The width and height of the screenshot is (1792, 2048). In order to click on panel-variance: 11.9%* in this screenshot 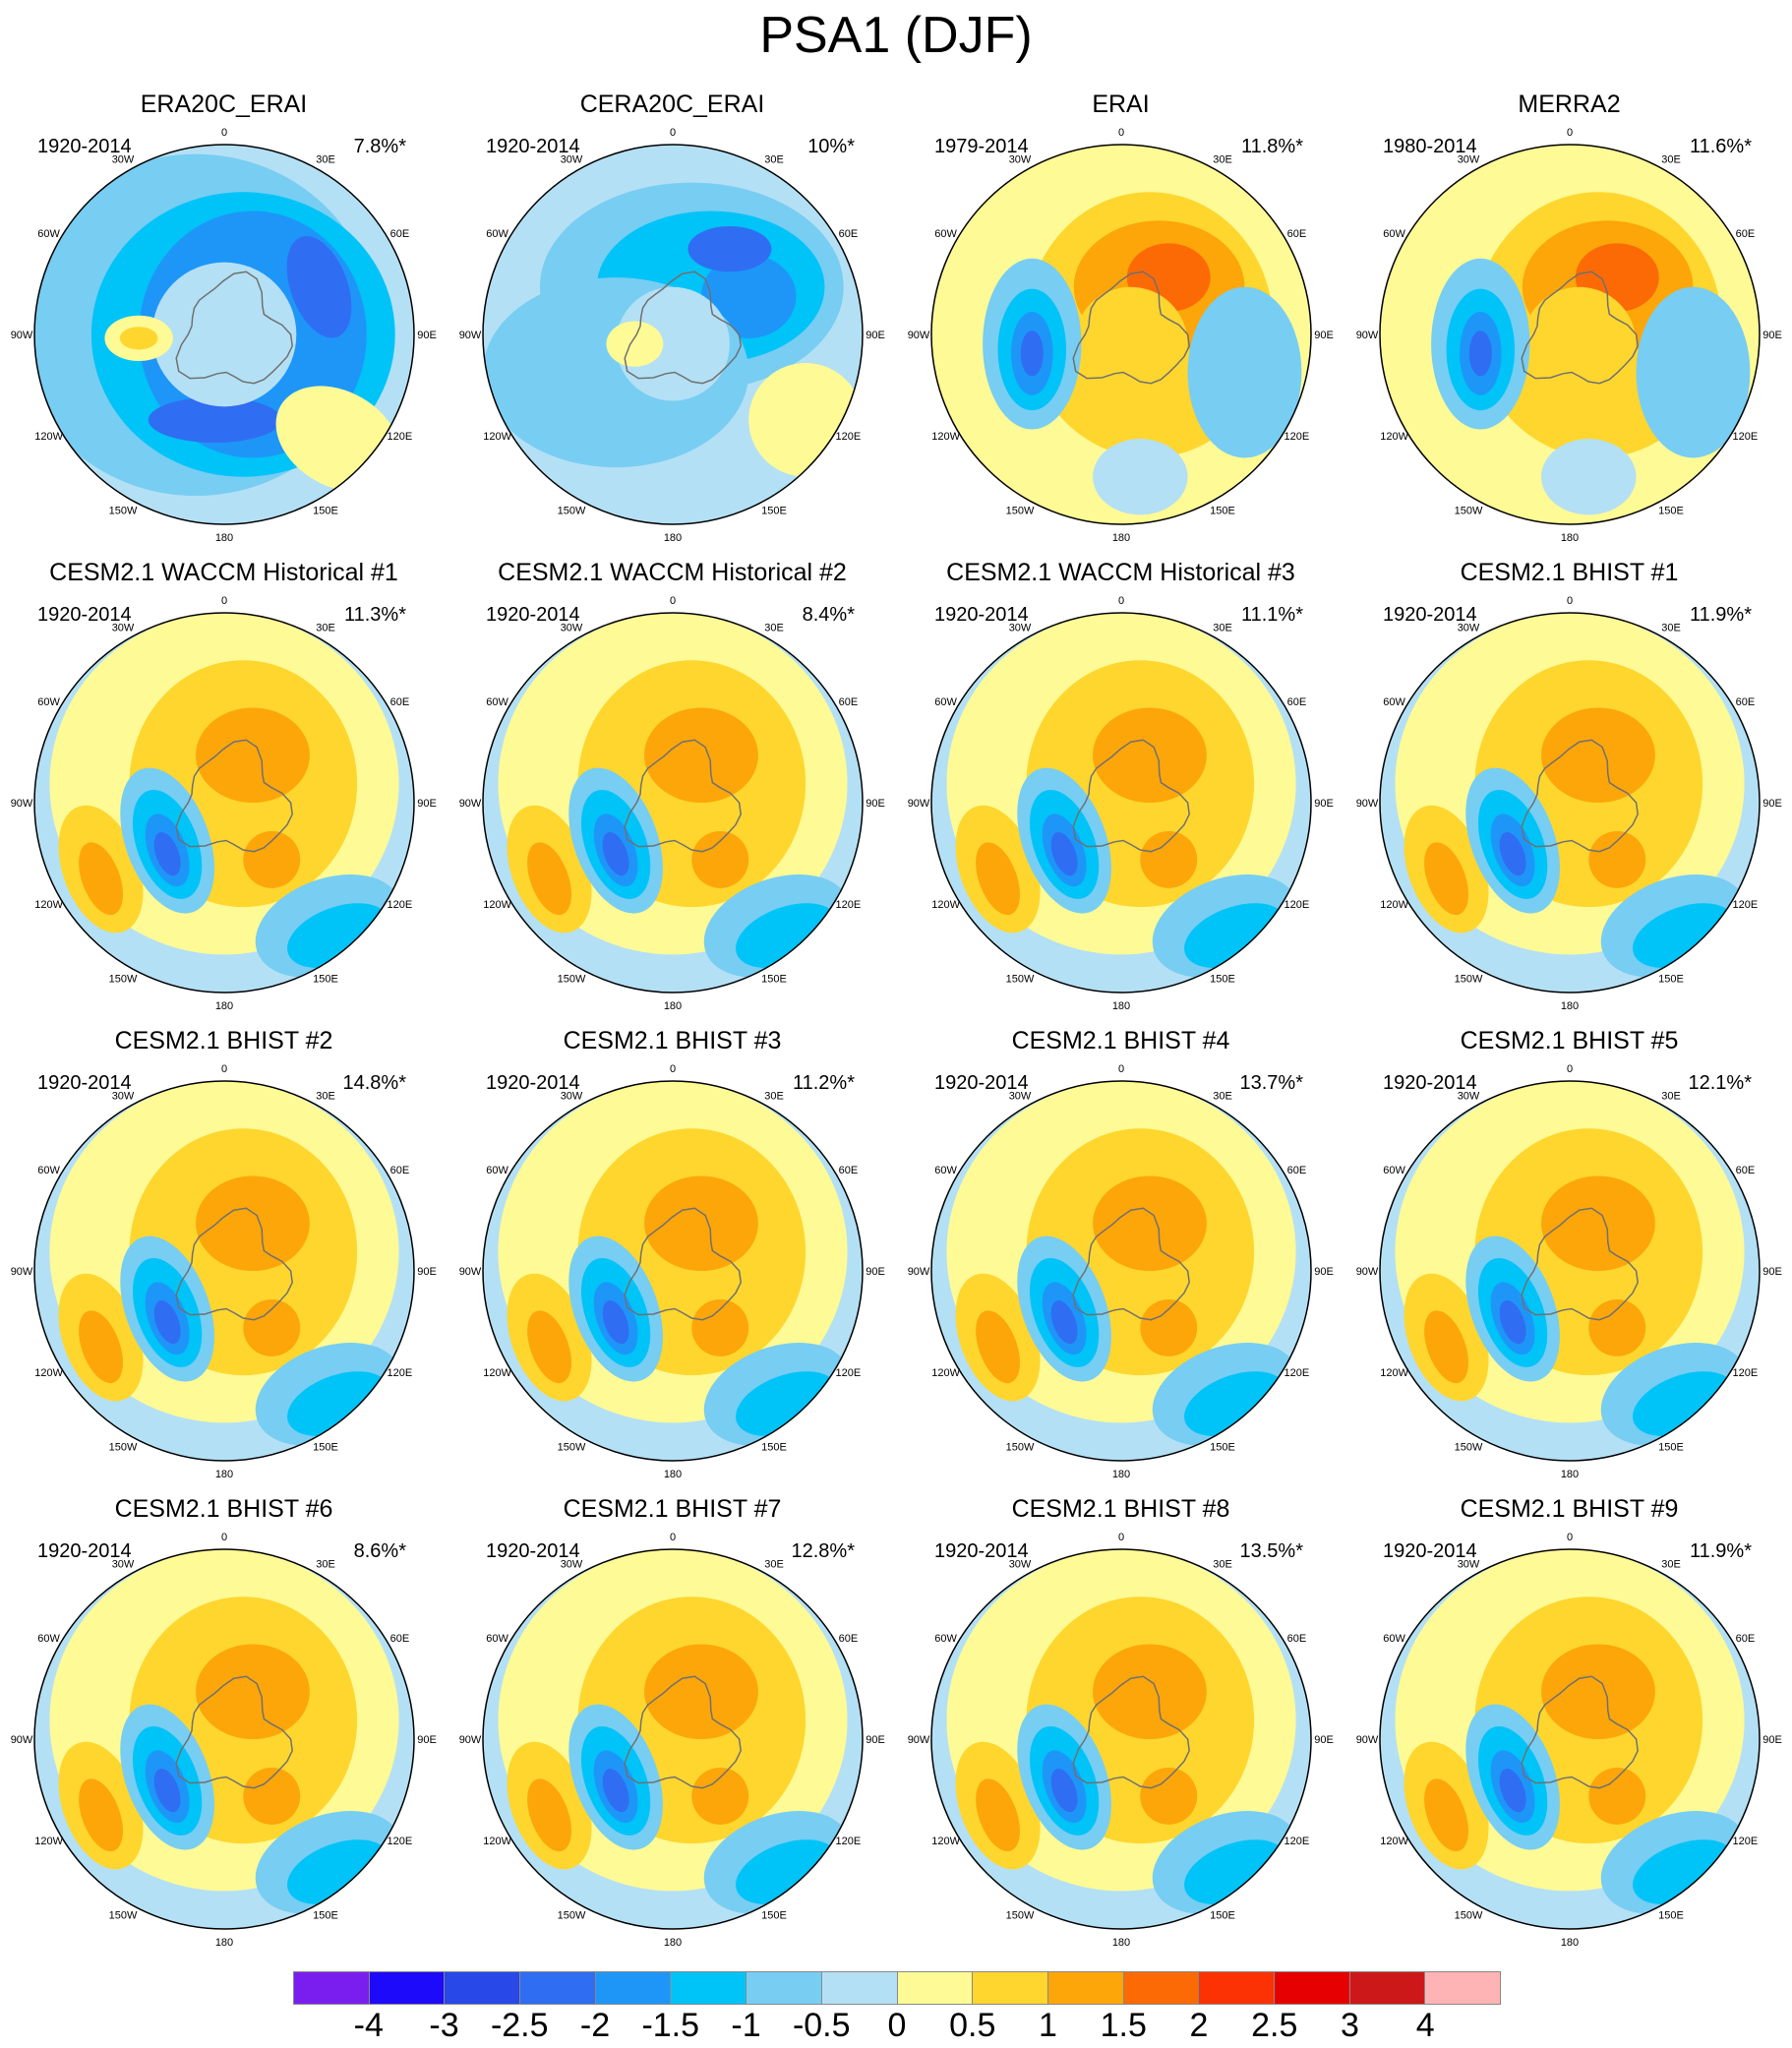, I will do `click(1720, 615)`.